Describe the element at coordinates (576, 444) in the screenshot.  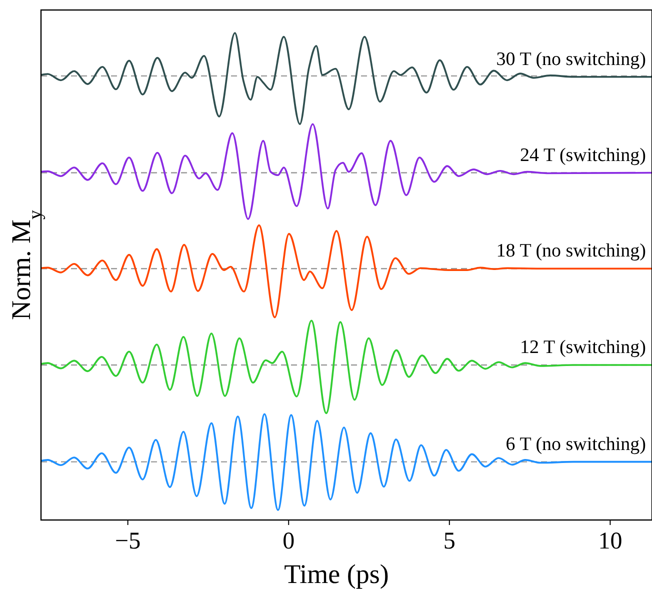
I see `series-label: 6 T (no switching)` at that location.